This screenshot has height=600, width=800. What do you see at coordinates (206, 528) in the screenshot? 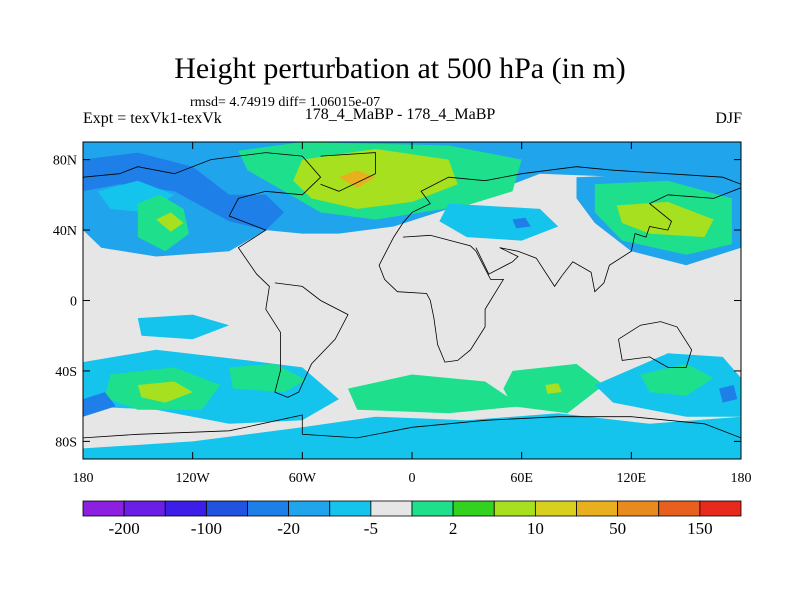
I see `colorbar-label: -100` at bounding box center [206, 528].